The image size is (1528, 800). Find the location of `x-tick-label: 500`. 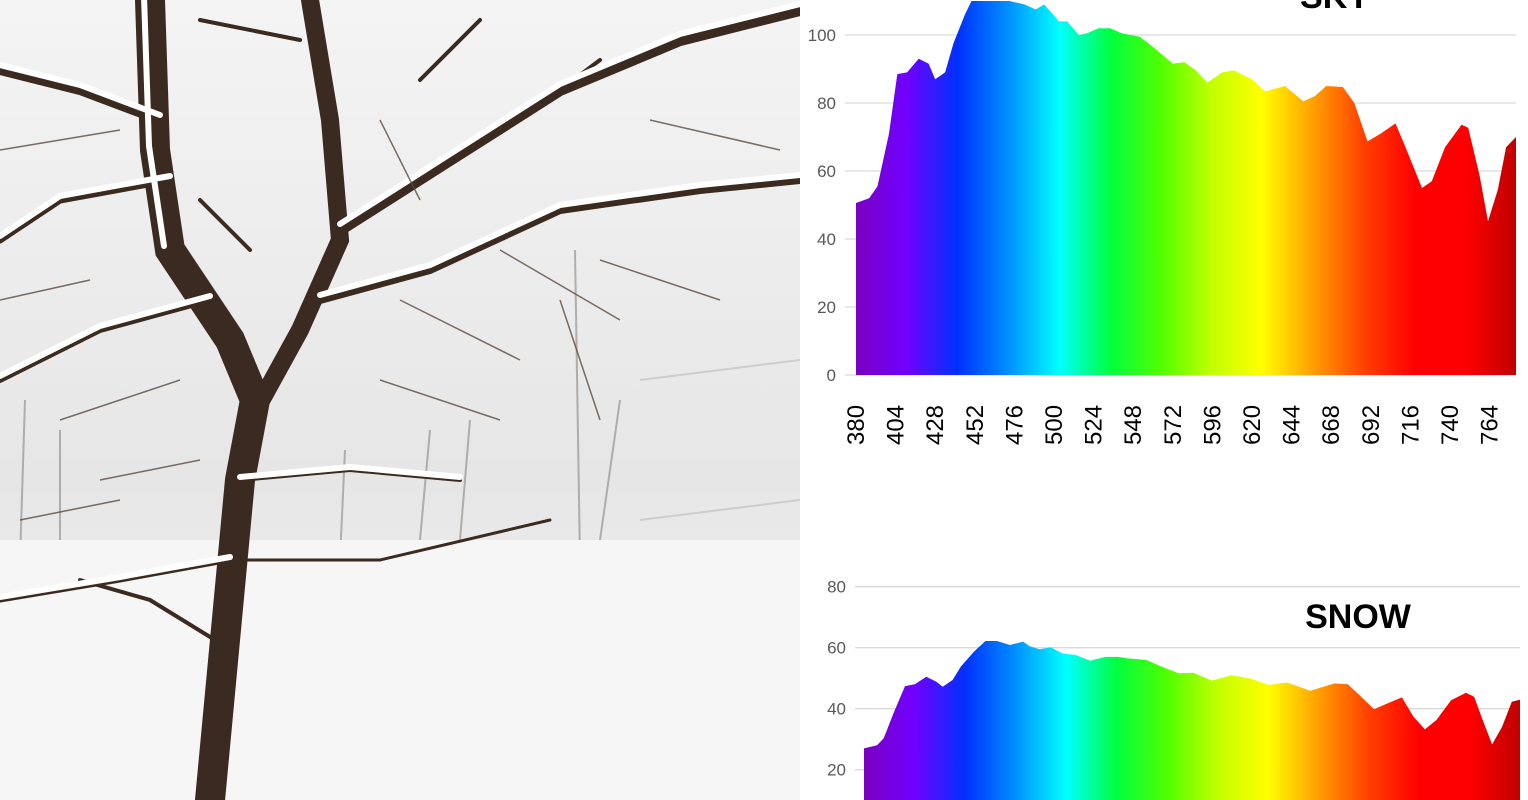

x-tick-label: 500 is located at coordinates (1054, 425).